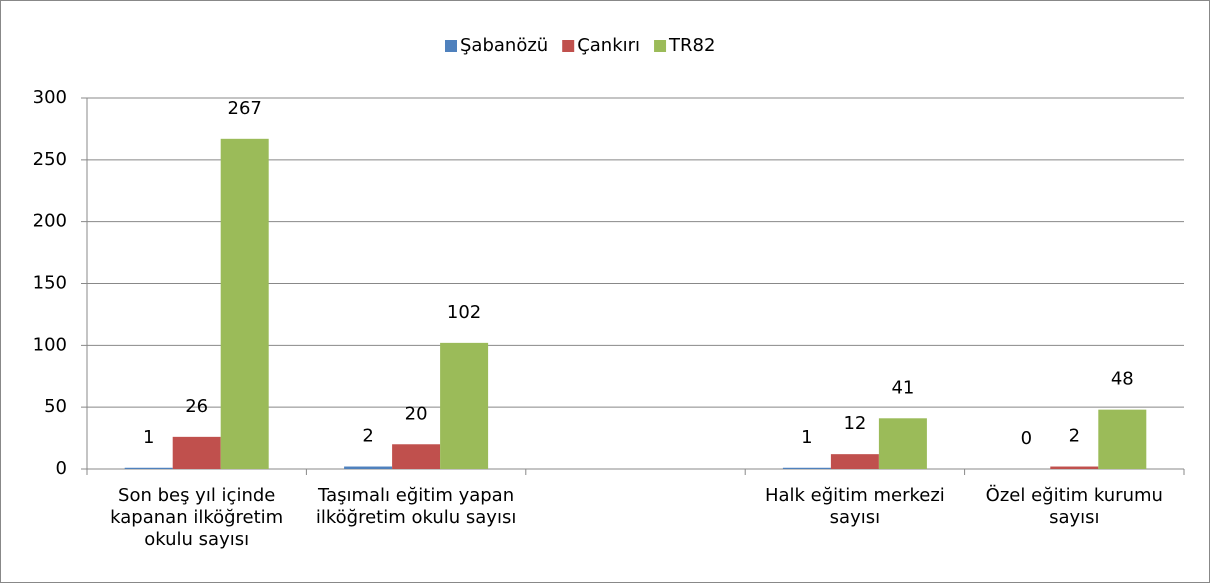 Image resolution: width=1210 pixels, height=583 pixels. I want to click on data-label: 20, so click(416, 413).